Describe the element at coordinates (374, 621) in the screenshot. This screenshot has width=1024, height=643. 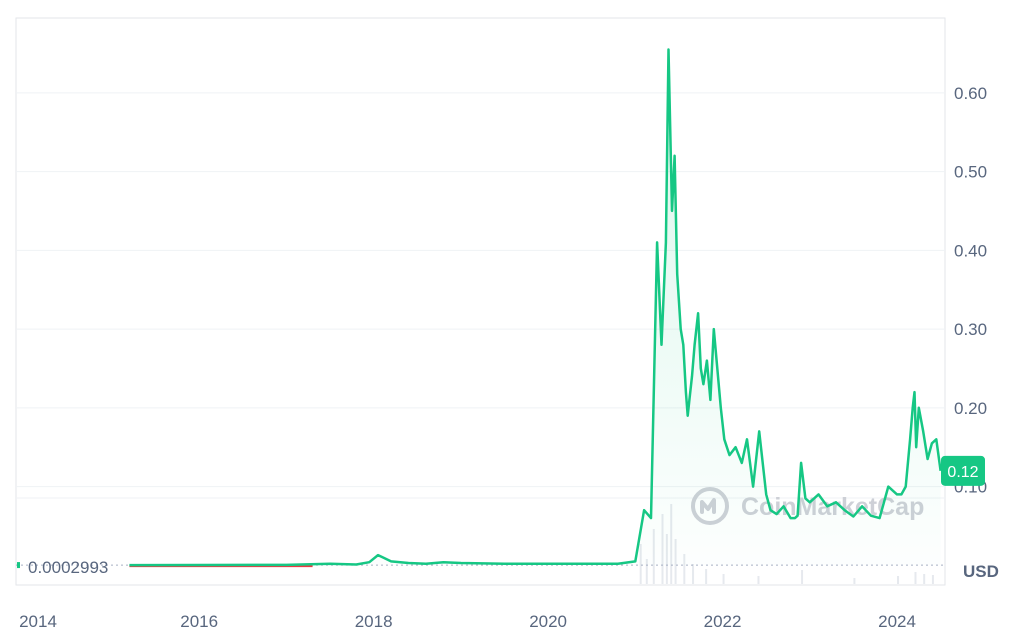
I see `x-tick-label: 2018` at that location.